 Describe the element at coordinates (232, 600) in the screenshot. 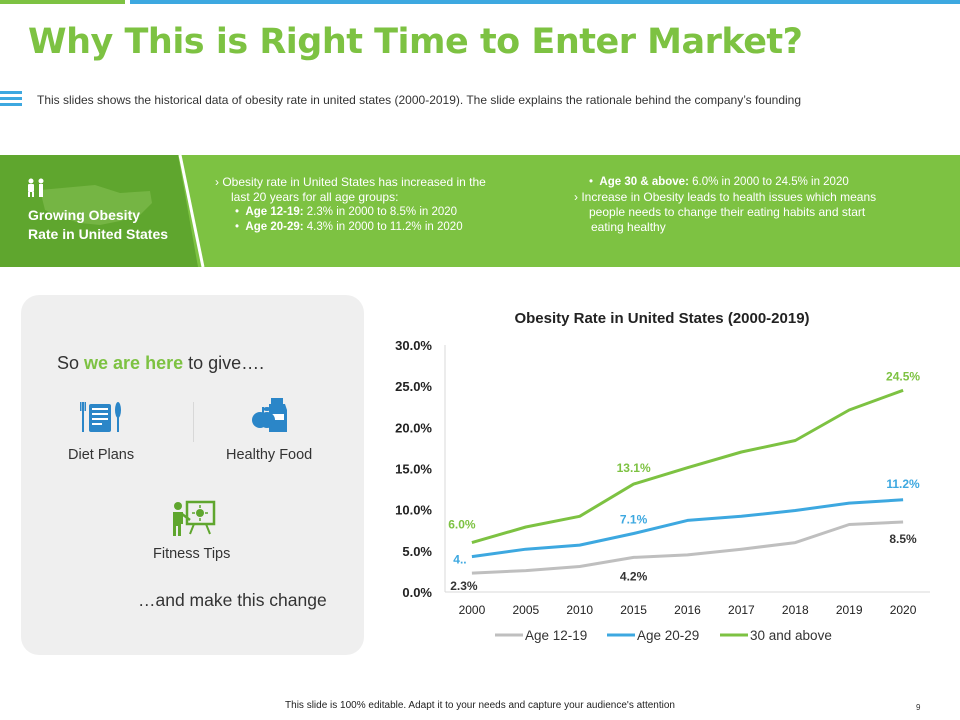

I see `closing-text: …and make this change` at that location.